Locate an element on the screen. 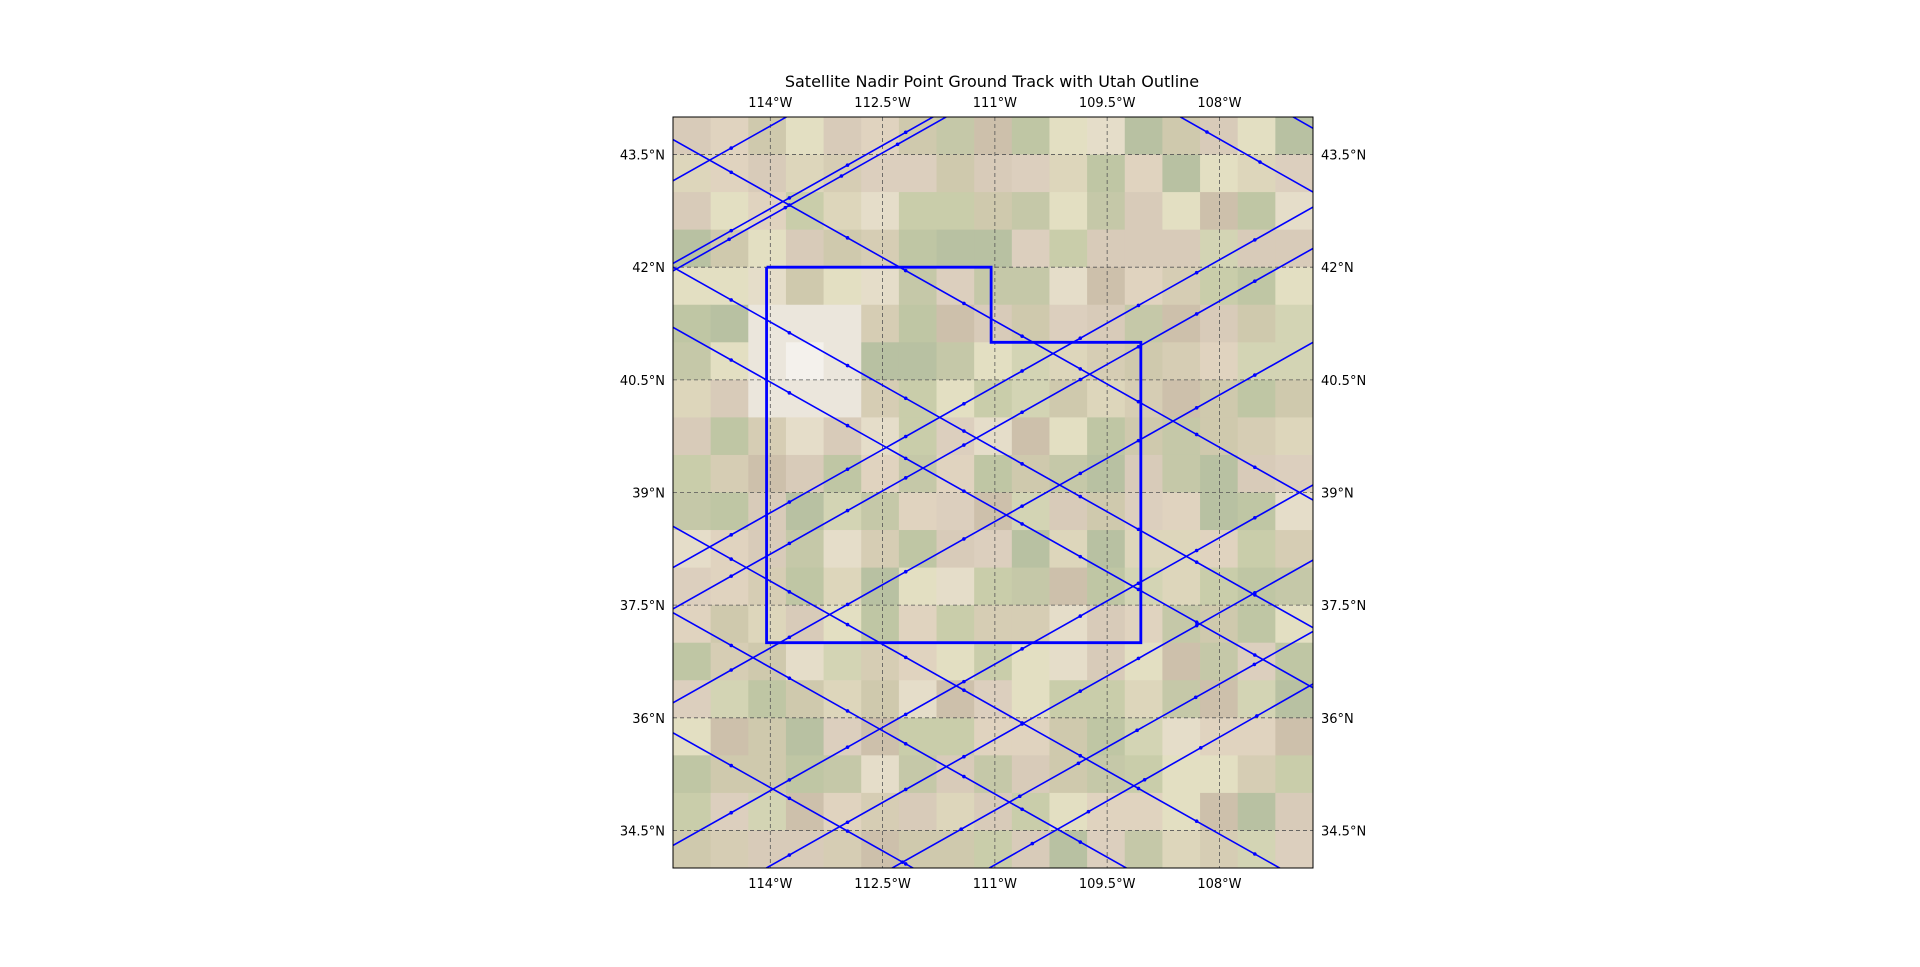 The height and width of the screenshot is (967, 1920). ground-track-descending is located at coordinates (993, 447).